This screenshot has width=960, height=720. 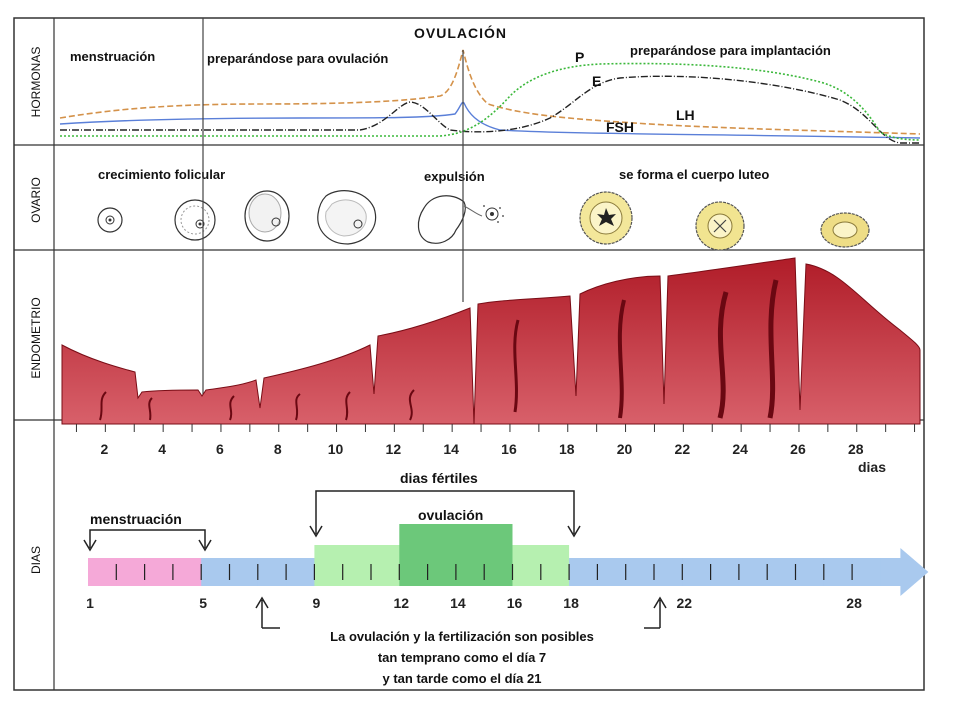 I want to click on day-tick-label: 14, so click(x=451, y=449).